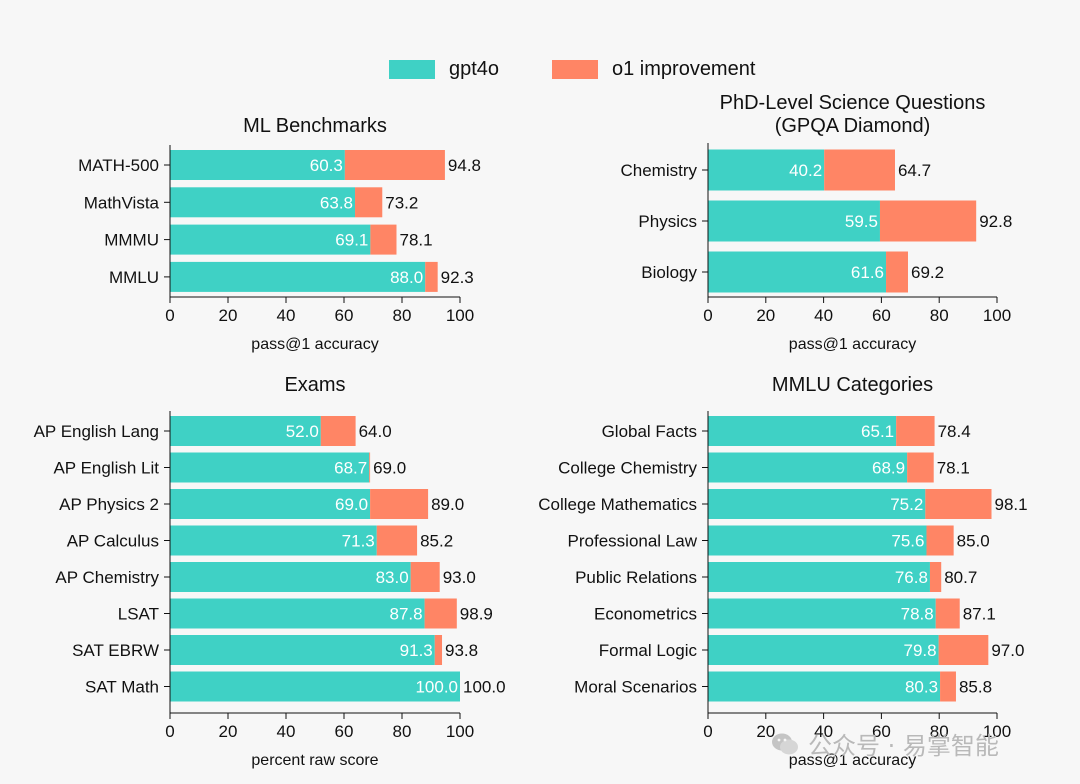 The width and height of the screenshot is (1080, 784). I want to click on exams-bar-gpt4o-ap-calculus, so click(273, 540).